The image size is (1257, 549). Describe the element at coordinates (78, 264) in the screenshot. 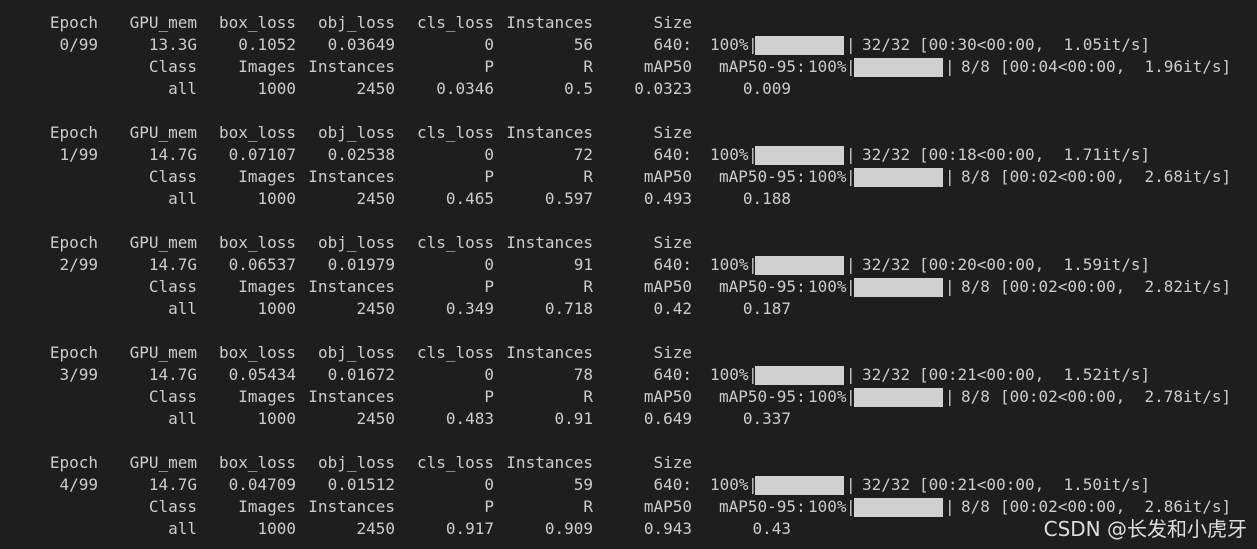

I see `epoch-value: 2/99` at that location.